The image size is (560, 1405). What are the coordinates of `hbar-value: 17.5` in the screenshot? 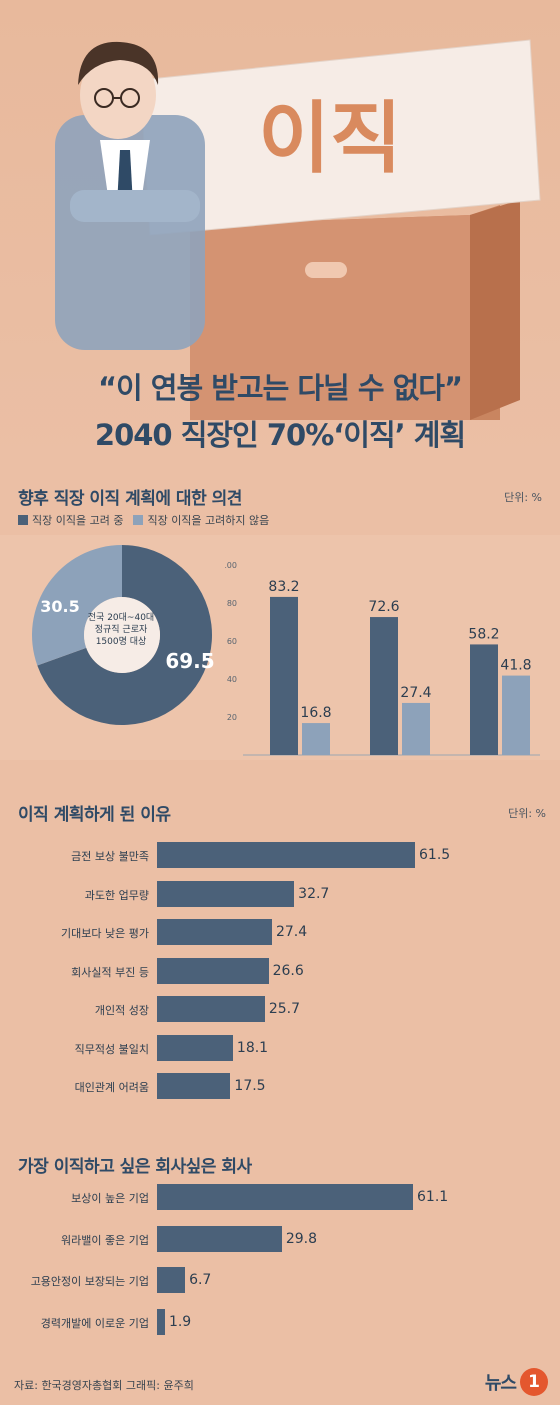 It's located at (250, 1086).